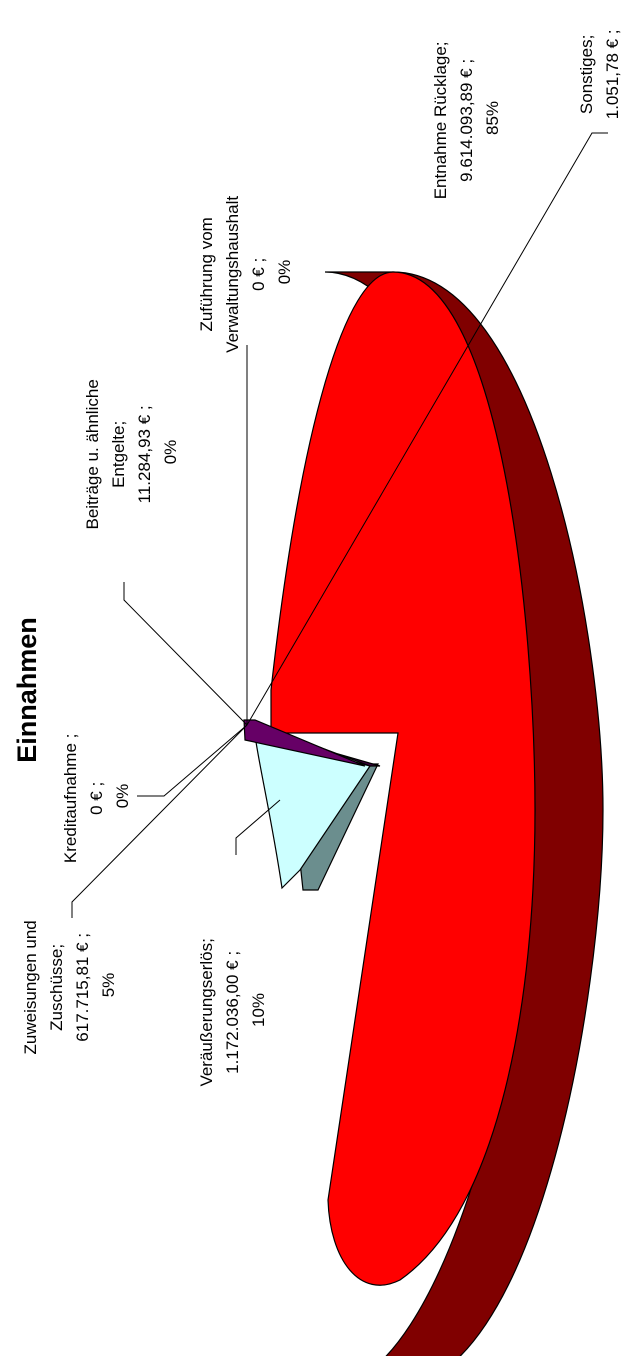 Image resolution: width=632 pixels, height=1356 pixels. I want to click on leader-beitraege, so click(185, 654).